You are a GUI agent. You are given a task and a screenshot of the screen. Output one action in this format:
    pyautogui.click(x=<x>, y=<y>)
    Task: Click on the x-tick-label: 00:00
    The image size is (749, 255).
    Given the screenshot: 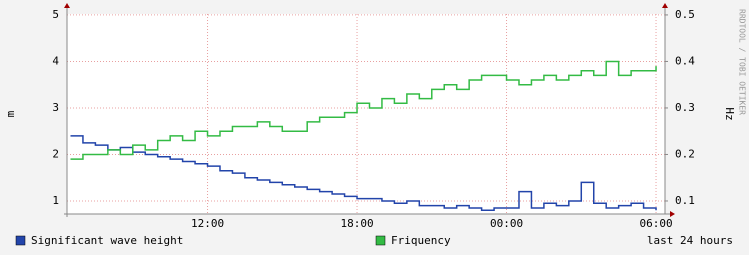 What is the action you would take?
    pyautogui.click(x=506, y=223)
    